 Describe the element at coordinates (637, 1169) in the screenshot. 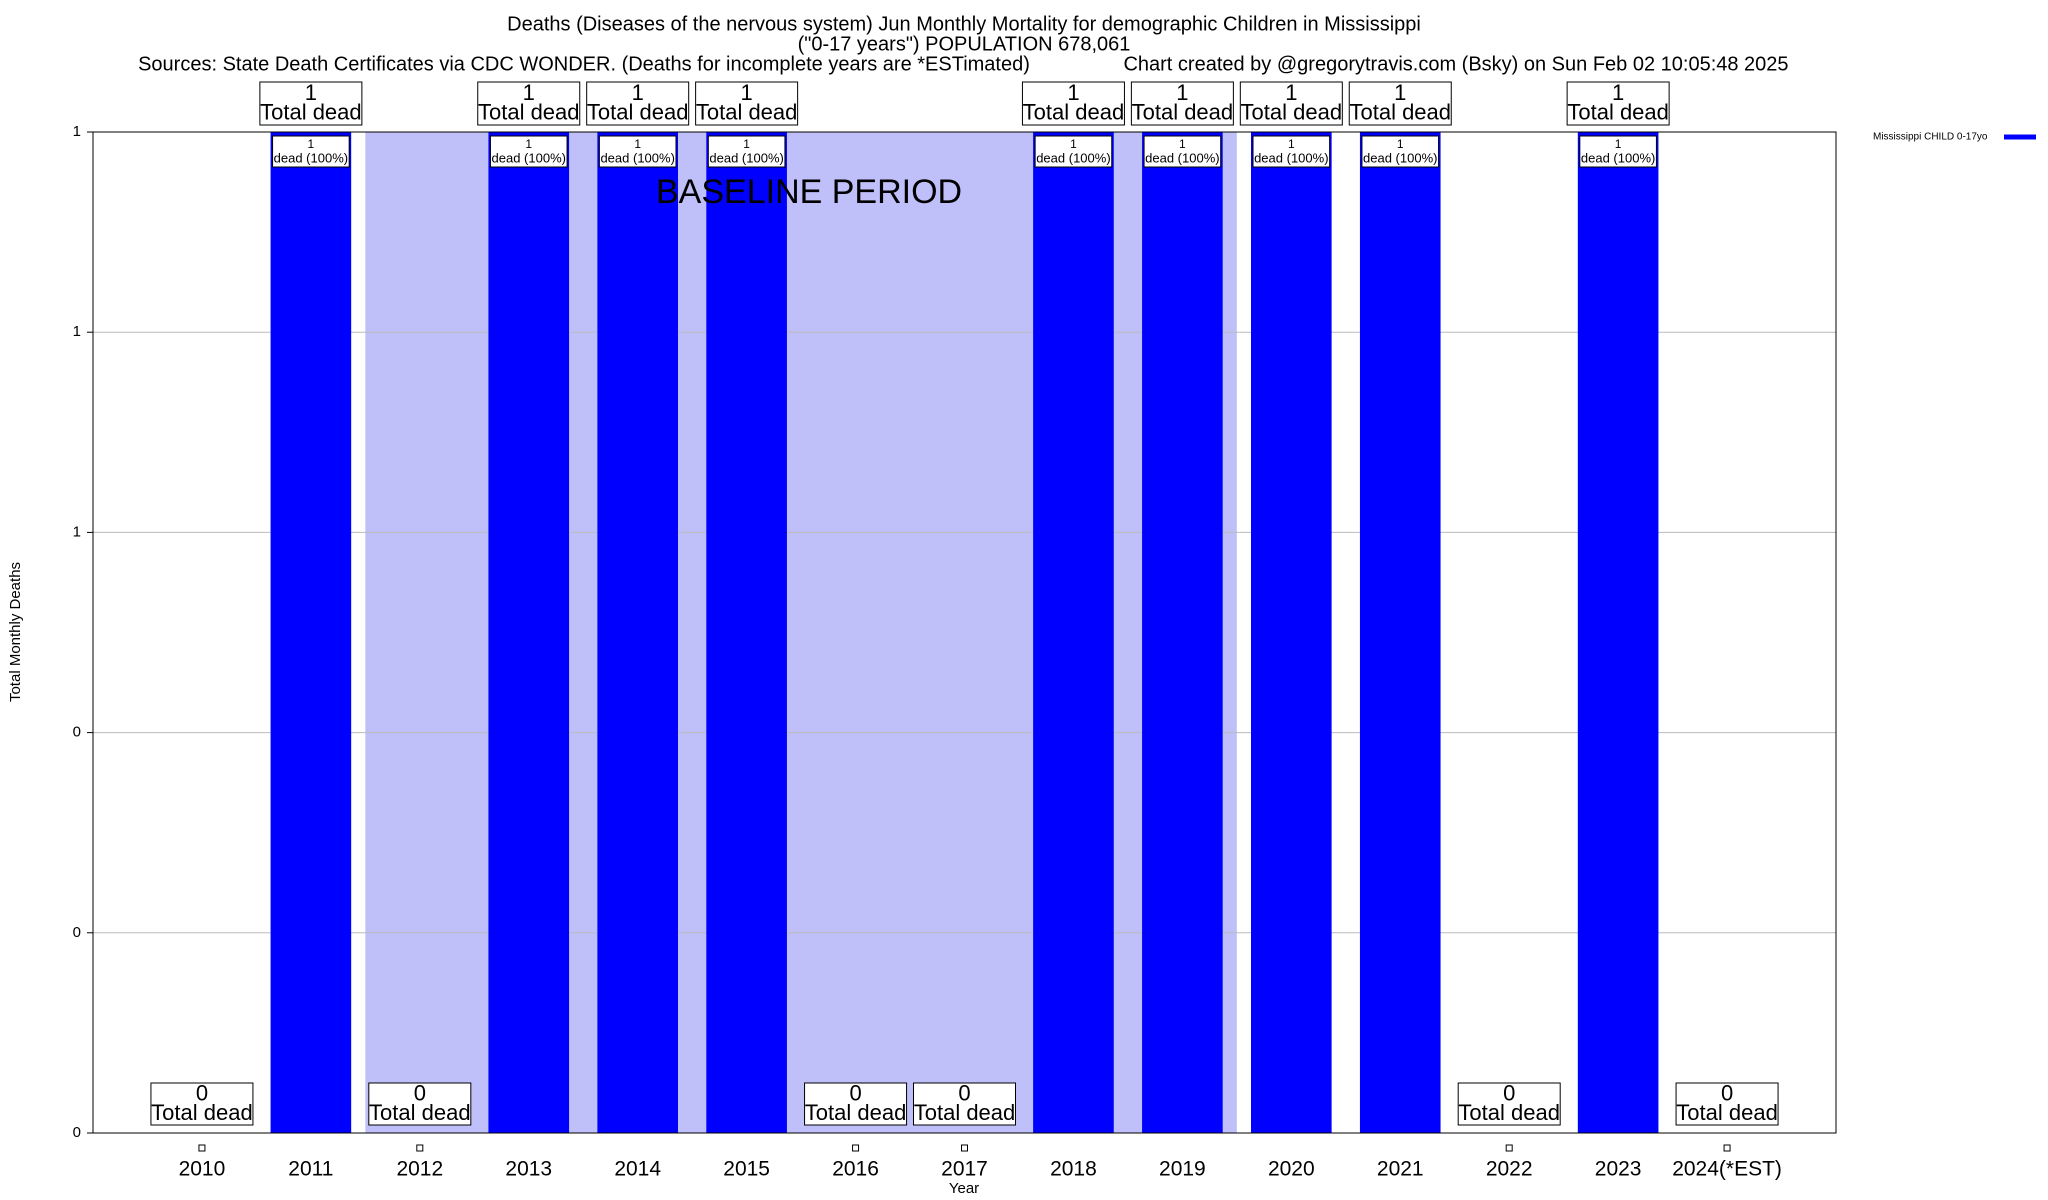

I see `x-tick-label: 2014` at that location.